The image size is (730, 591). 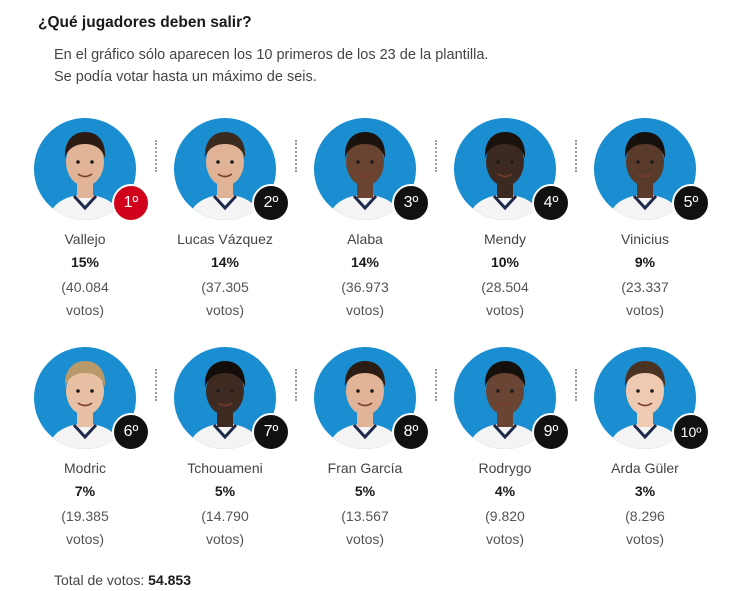 I want to click on total-votes: Total de votos: 54.853, so click(x=122, y=580).